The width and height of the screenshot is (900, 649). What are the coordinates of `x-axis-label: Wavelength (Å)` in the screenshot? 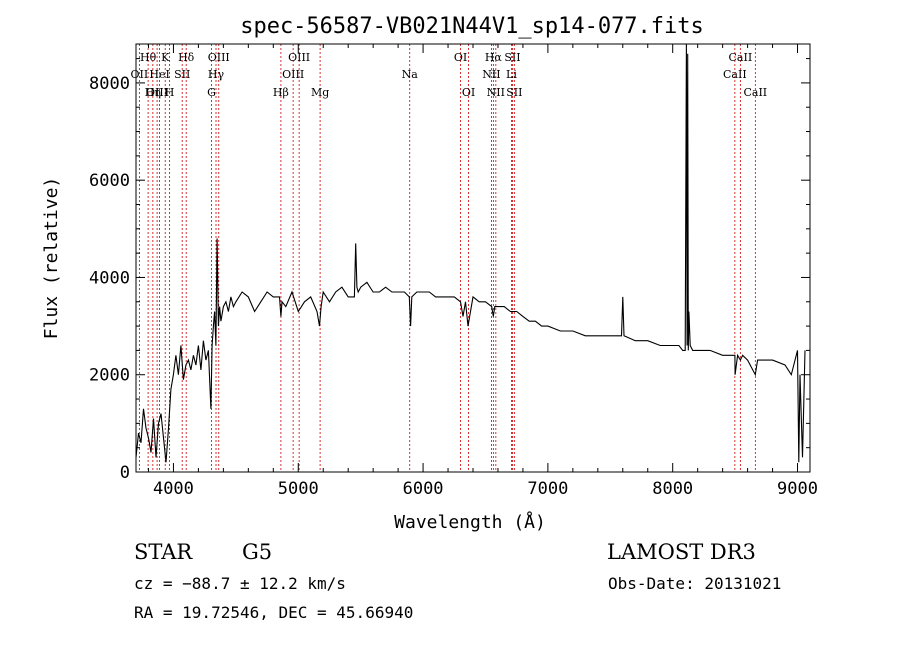 It's located at (470, 522).